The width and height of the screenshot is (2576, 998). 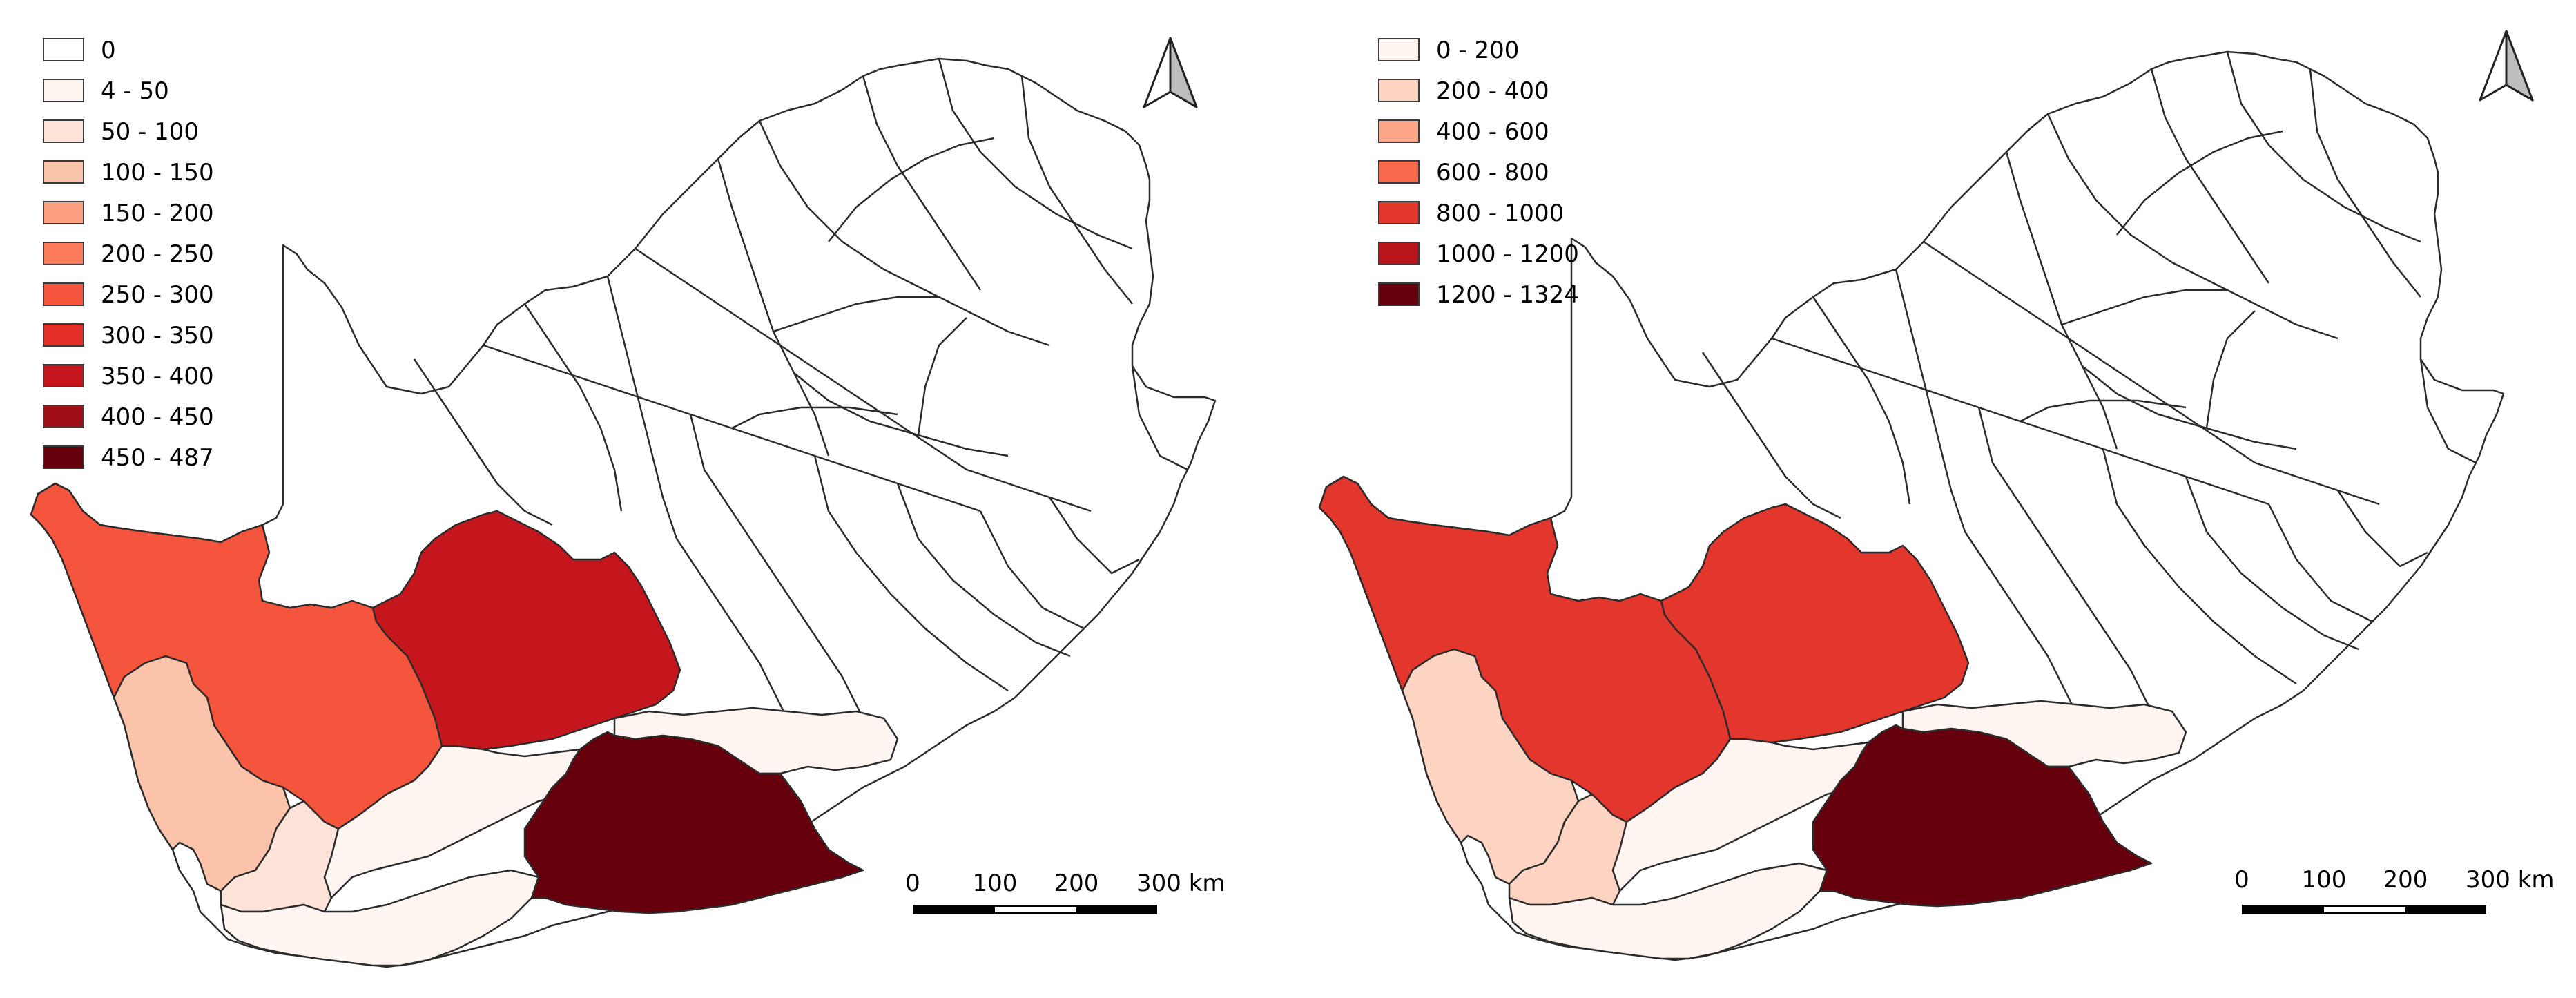 What do you see at coordinates (157, 458) in the screenshot?
I see `legend-label: 450 - 487` at bounding box center [157, 458].